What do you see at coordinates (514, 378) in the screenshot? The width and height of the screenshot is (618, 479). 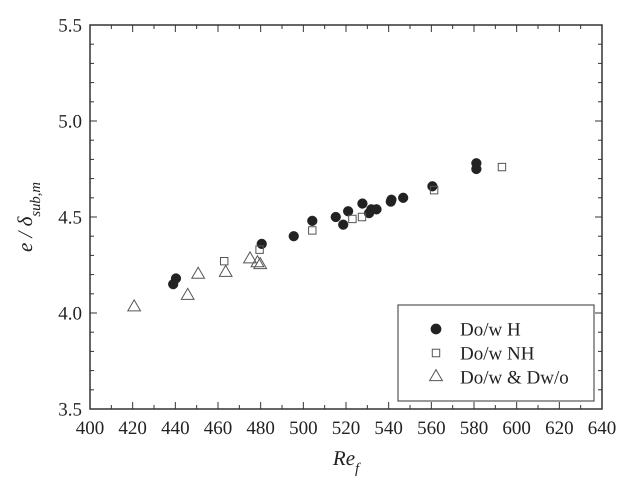 I see `legend-label: Do/w & Dw/o` at bounding box center [514, 378].